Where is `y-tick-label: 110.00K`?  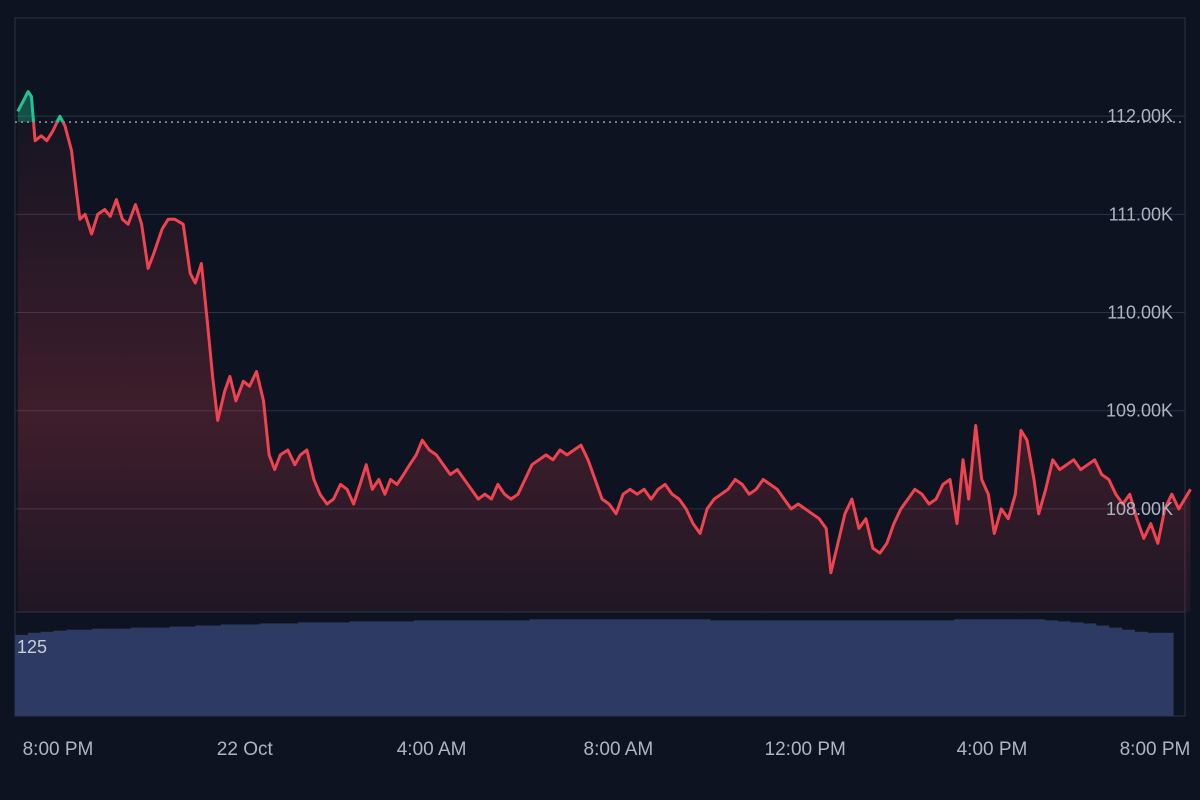 y-tick-label: 110.00K is located at coordinates (1140, 313).